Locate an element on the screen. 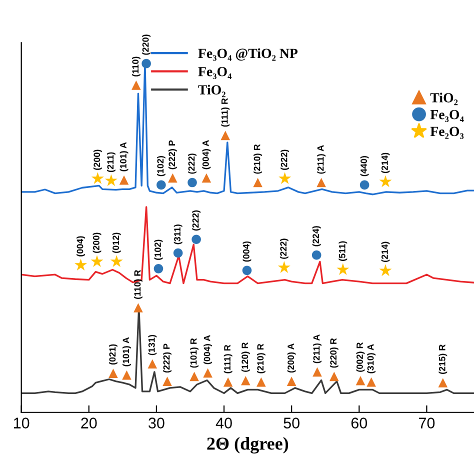  annotation: (110) is located at coordinates (136, 66).